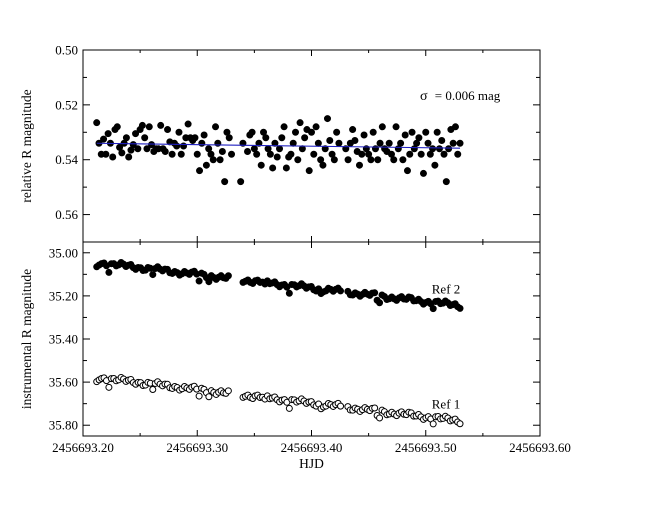 Image resolution: width=660 pixels, height=510 pixels. I want to click on y-tick-label: 0.52, so click(66, 104).